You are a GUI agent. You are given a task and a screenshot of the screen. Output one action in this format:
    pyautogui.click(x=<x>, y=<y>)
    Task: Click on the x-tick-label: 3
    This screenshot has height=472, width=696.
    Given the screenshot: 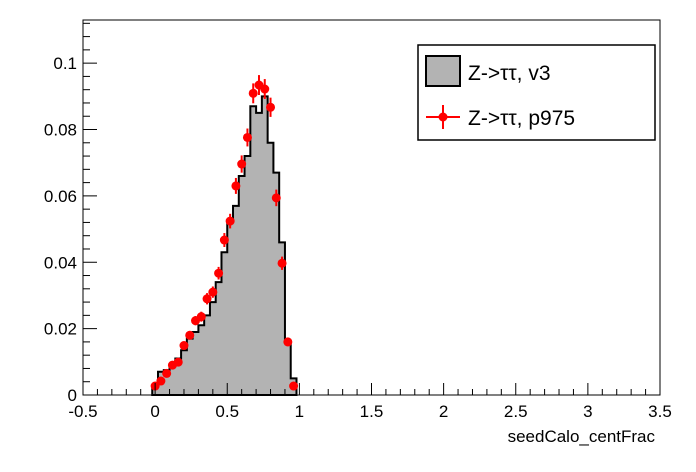 What is the action you would take?
    pyautogui.click(x=587, y=411)
    